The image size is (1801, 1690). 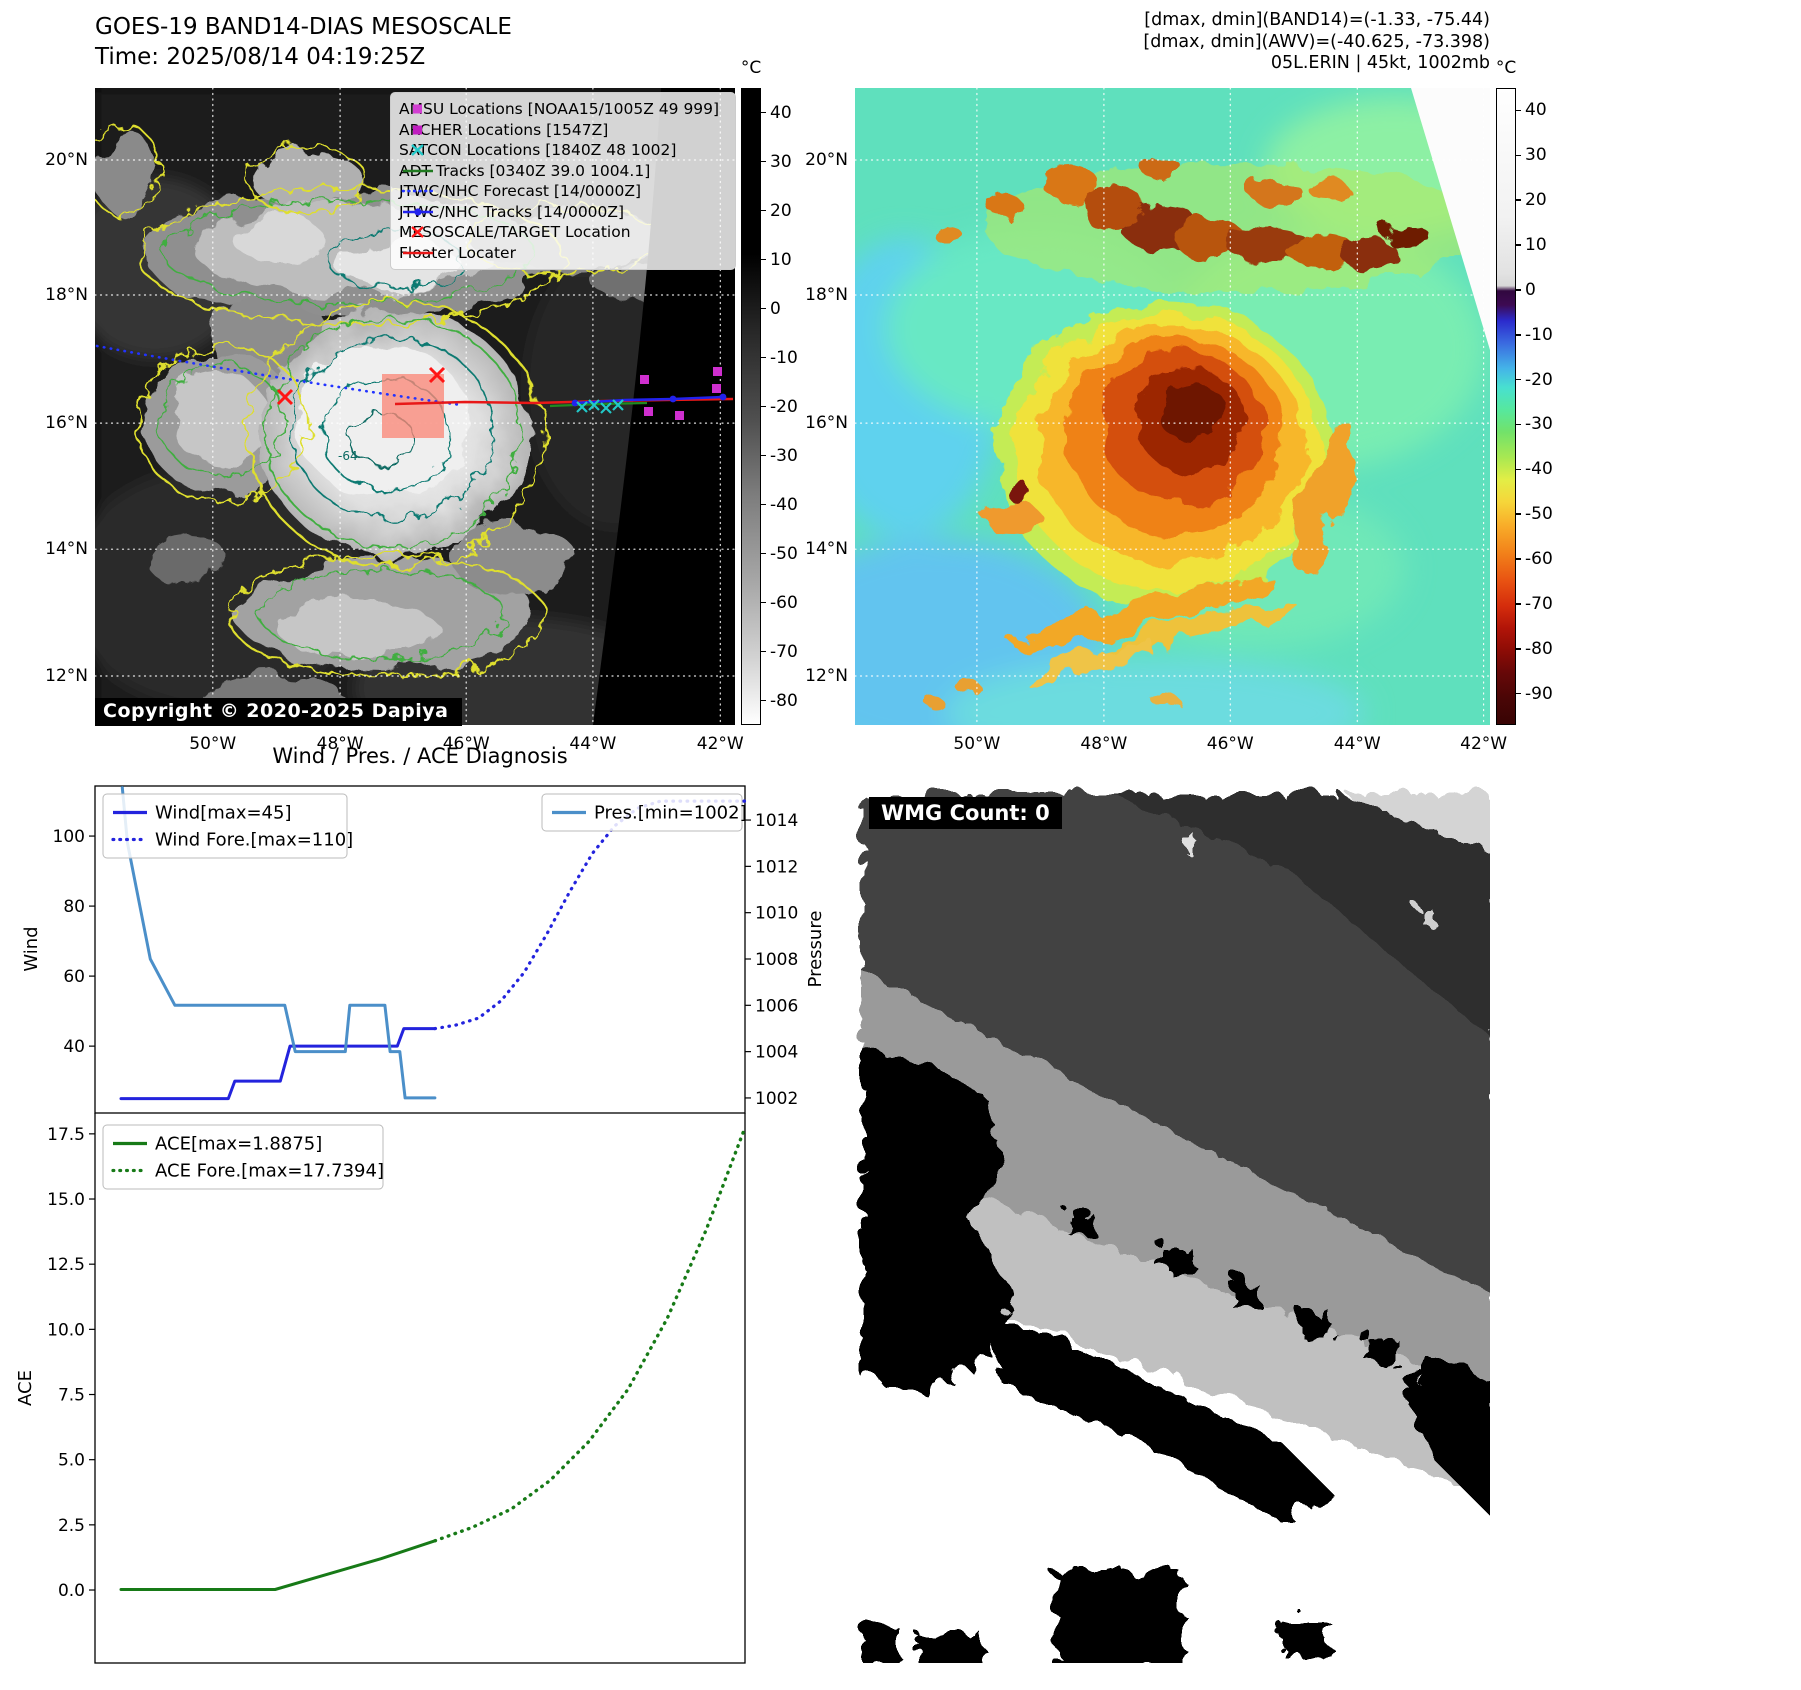 I want to click on colorbar-tick-label: -60, so click(x=1539, y=559).